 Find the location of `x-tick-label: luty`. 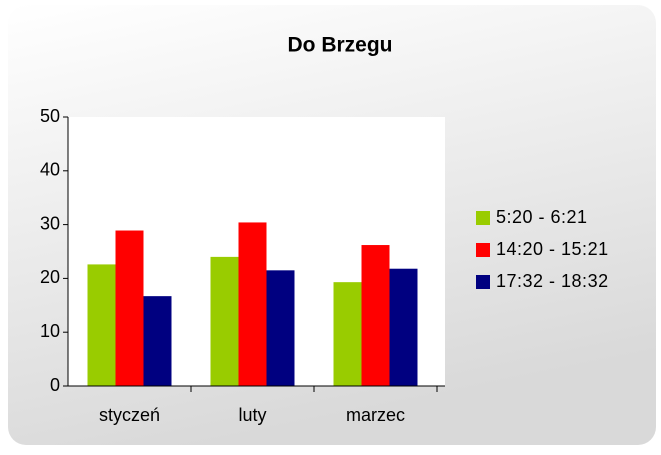

x-tick-label: luty is located at coordinates (252, 415).